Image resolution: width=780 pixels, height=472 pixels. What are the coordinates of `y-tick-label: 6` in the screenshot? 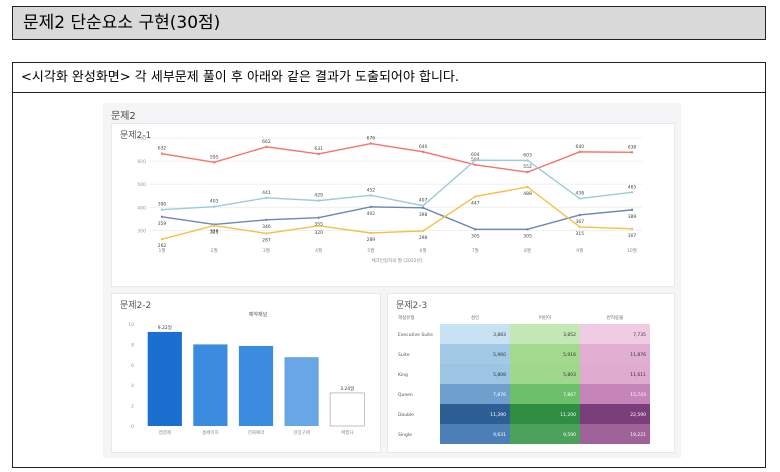 It's located at (132, 366).